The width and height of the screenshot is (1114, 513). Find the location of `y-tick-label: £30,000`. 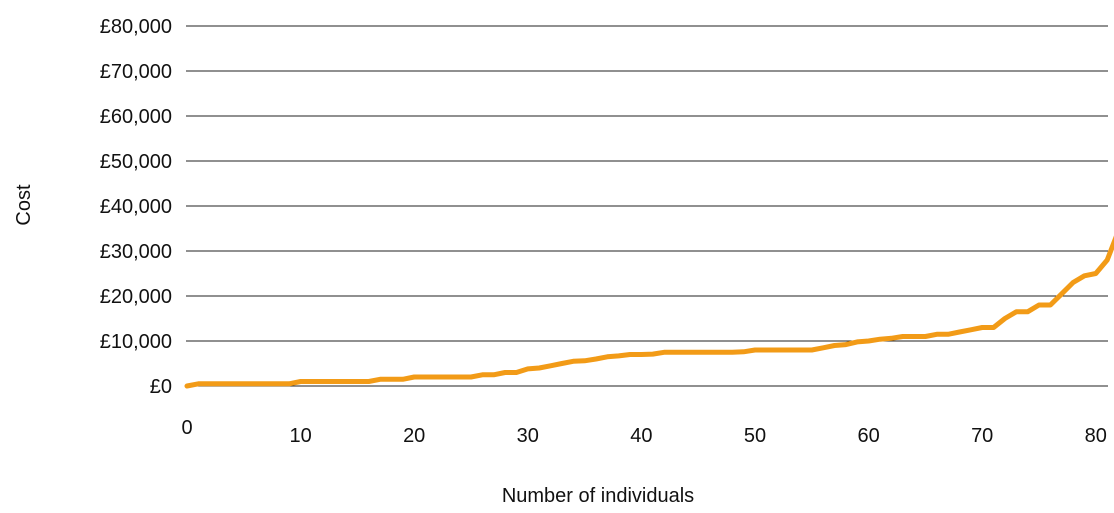

y-tick-label: £30,000 is located at coordinates (136, 252).